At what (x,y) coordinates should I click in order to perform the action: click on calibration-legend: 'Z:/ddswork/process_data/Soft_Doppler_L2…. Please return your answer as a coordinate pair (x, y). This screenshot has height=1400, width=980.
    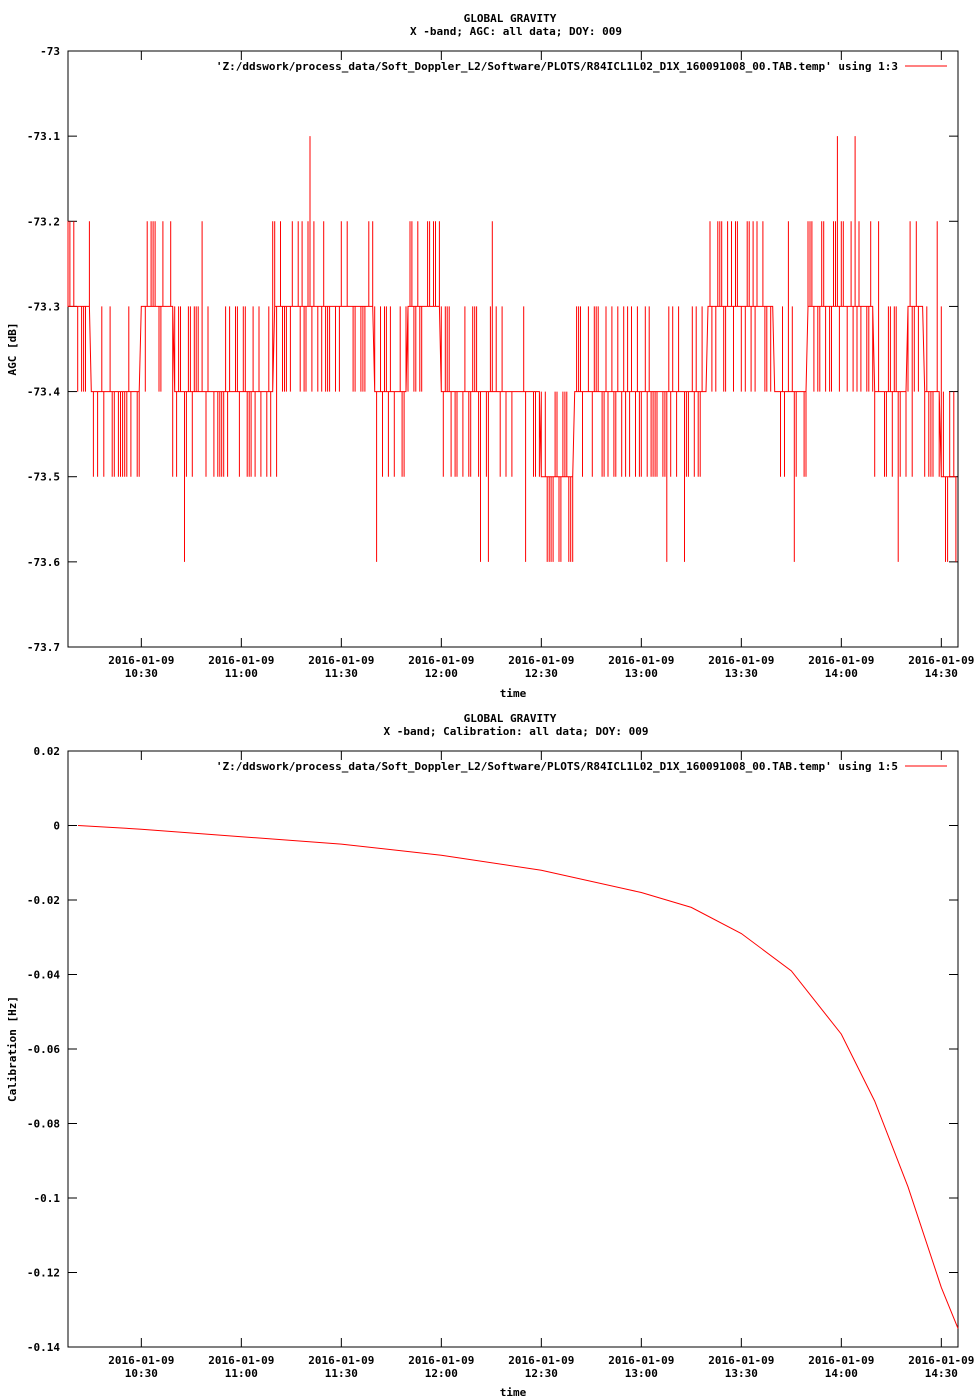
    Looking at the image, I should click on (581, 766).